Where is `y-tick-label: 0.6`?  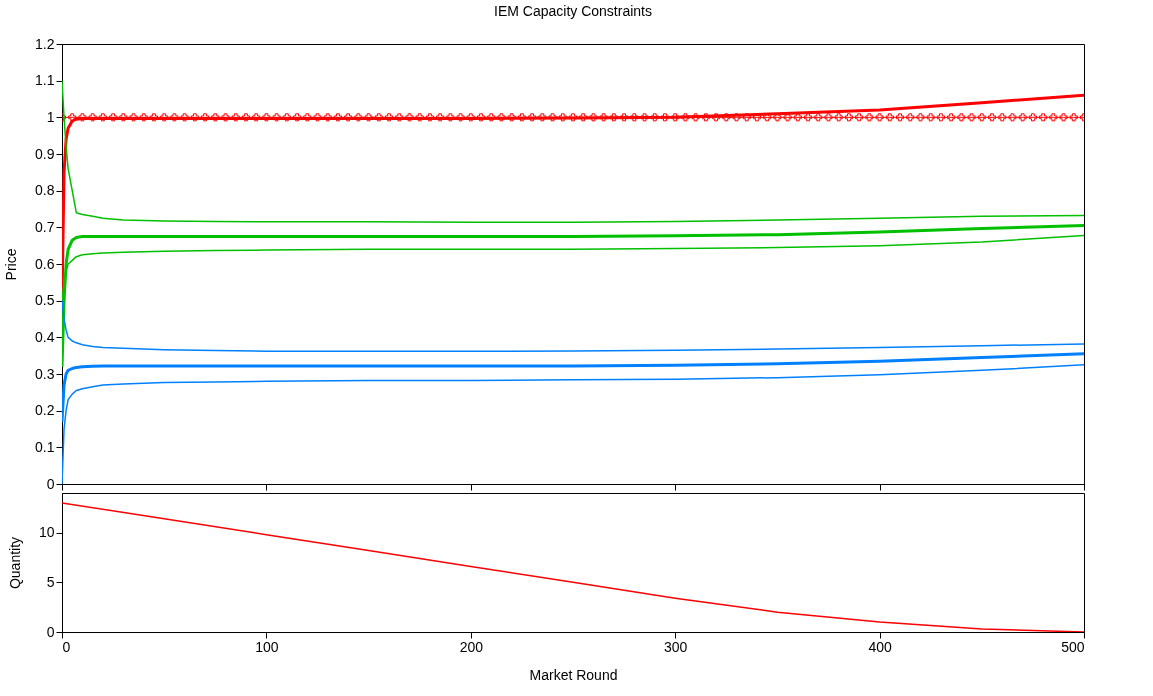
y-tick-label: 0.6 is located at coordinates (45, 263).